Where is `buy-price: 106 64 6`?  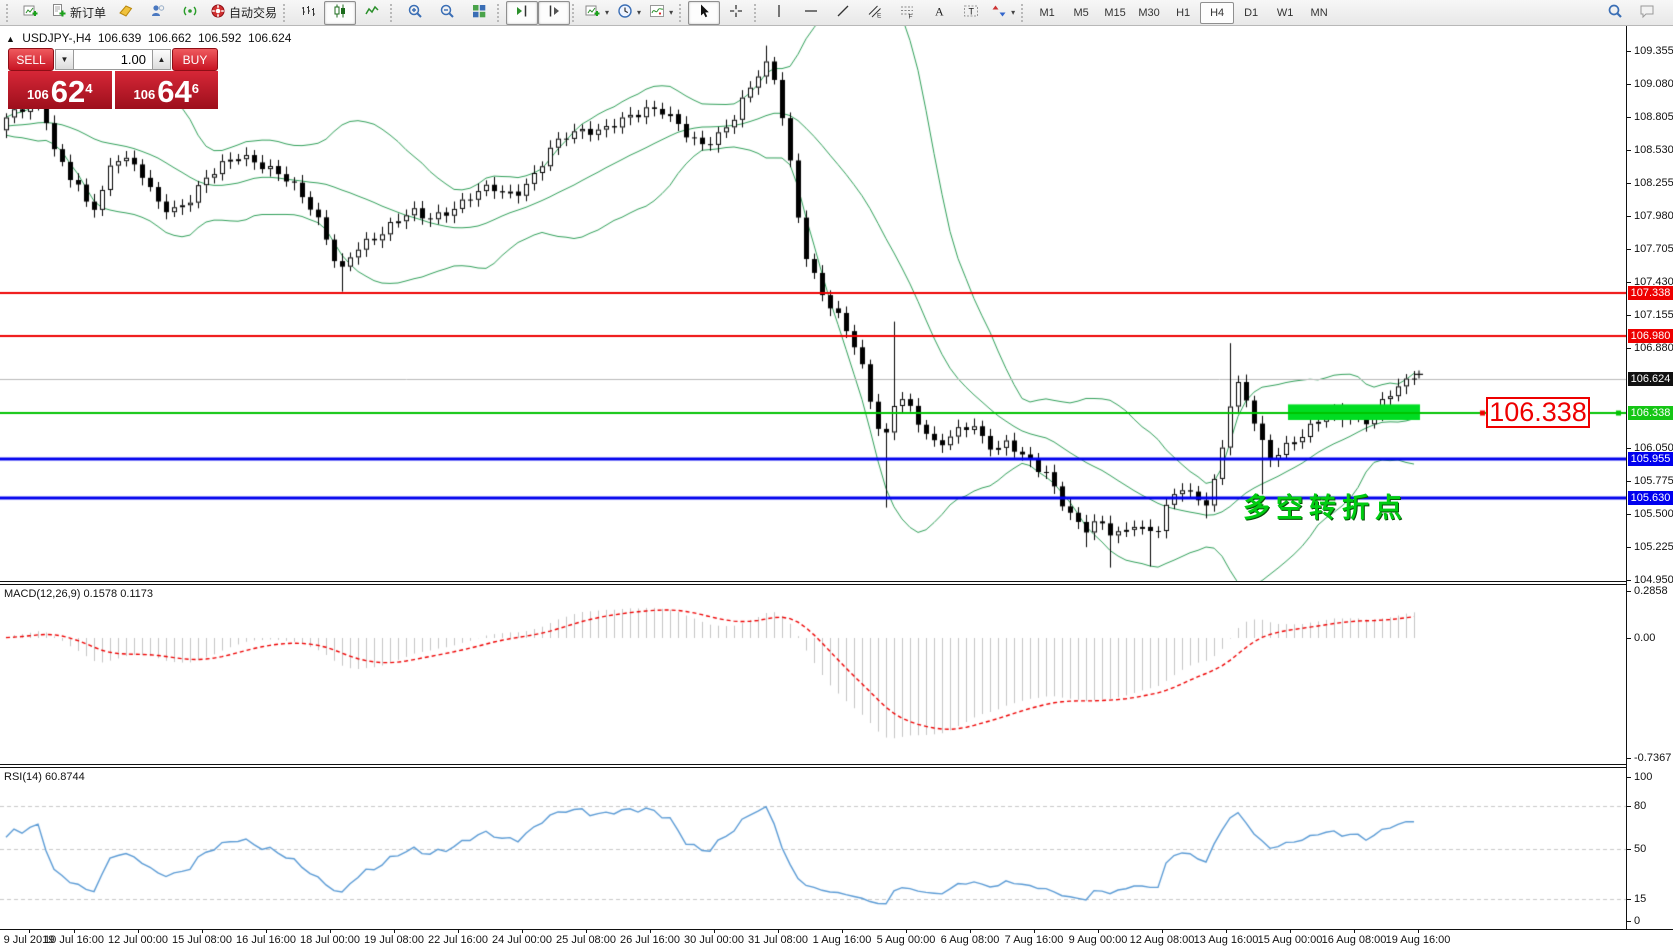 buy-price: 106 64 6 is located at coordinates (166, 90).